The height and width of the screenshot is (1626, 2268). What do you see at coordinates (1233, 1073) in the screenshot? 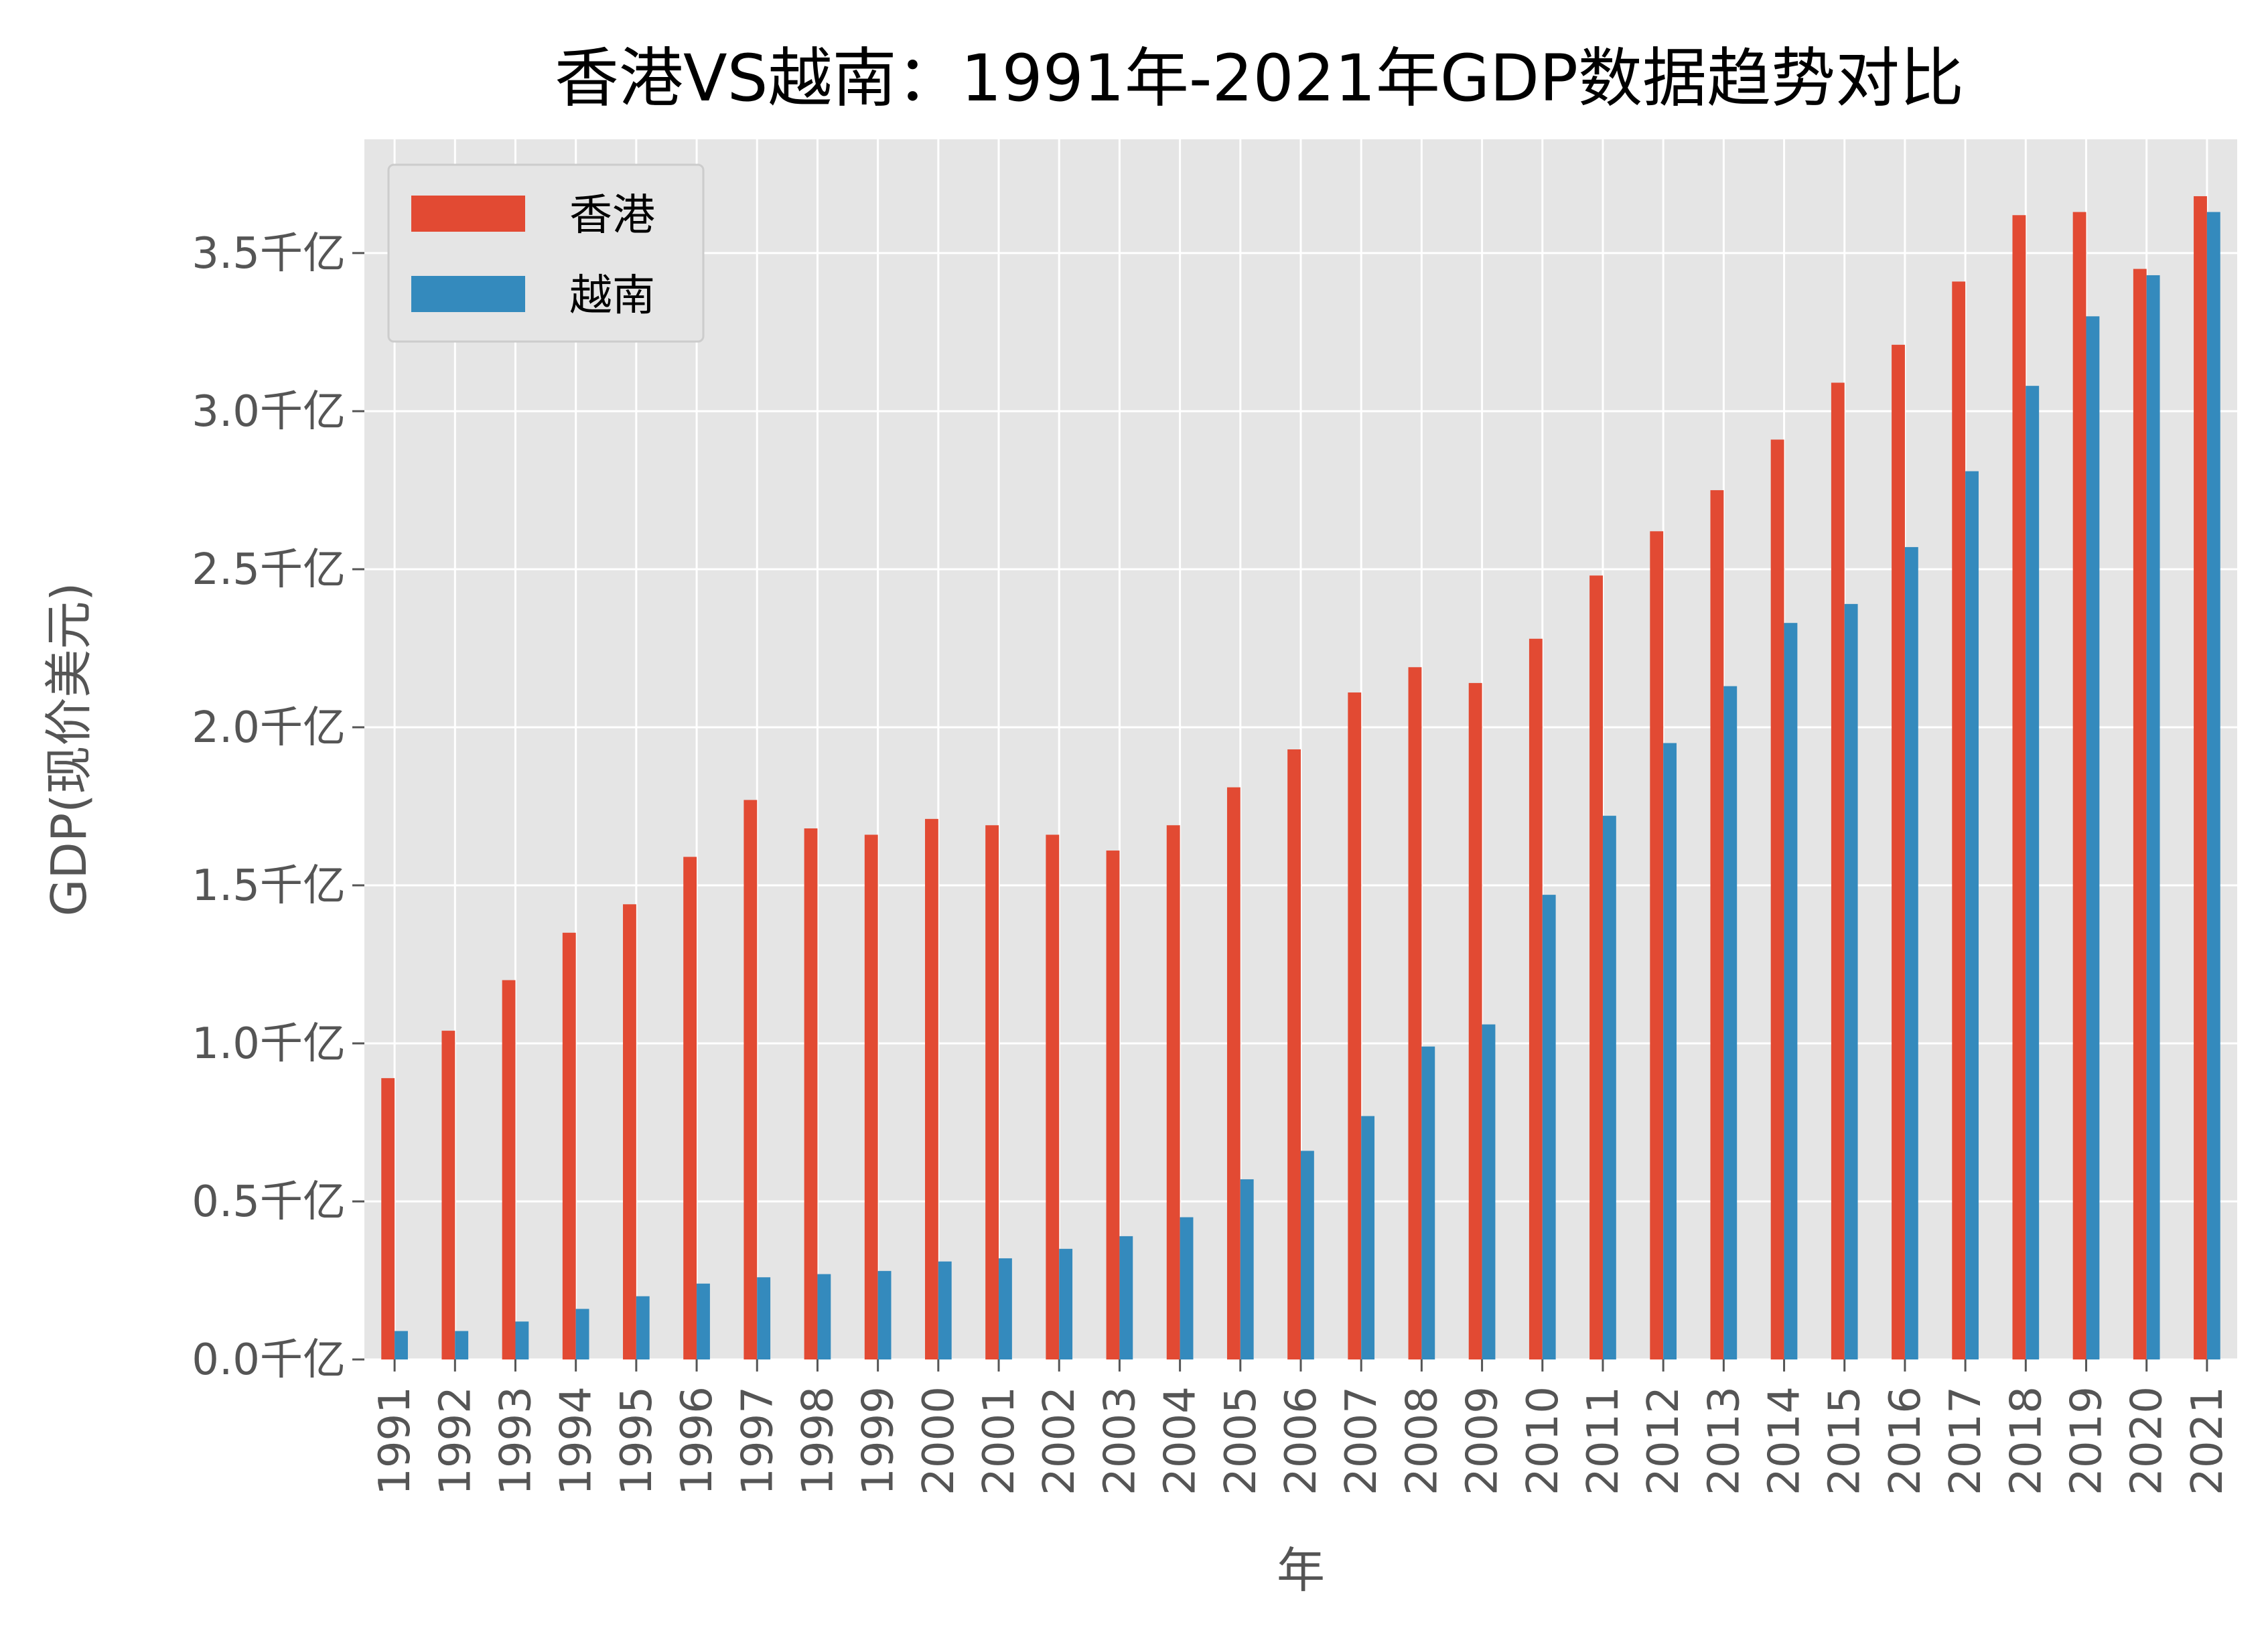
I see `bar-hong-kong-2005` at bounding box center [1233, 1073].